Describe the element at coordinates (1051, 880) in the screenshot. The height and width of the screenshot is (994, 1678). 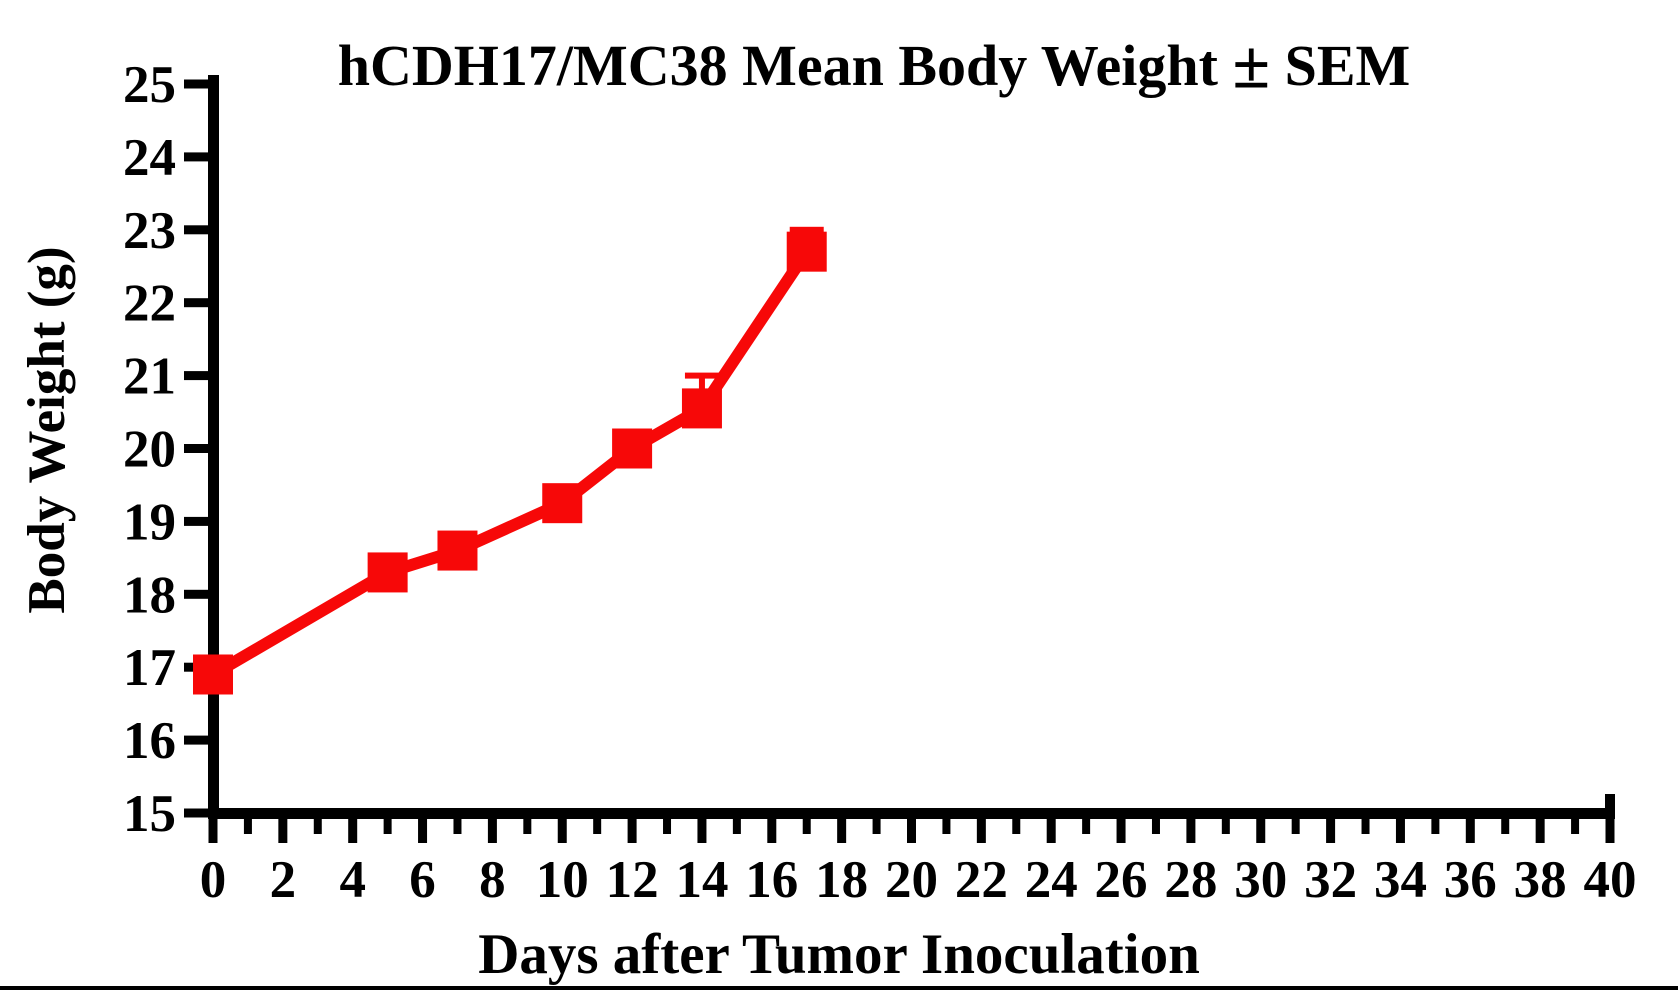
I see `x-tick-label: 24` at that location.